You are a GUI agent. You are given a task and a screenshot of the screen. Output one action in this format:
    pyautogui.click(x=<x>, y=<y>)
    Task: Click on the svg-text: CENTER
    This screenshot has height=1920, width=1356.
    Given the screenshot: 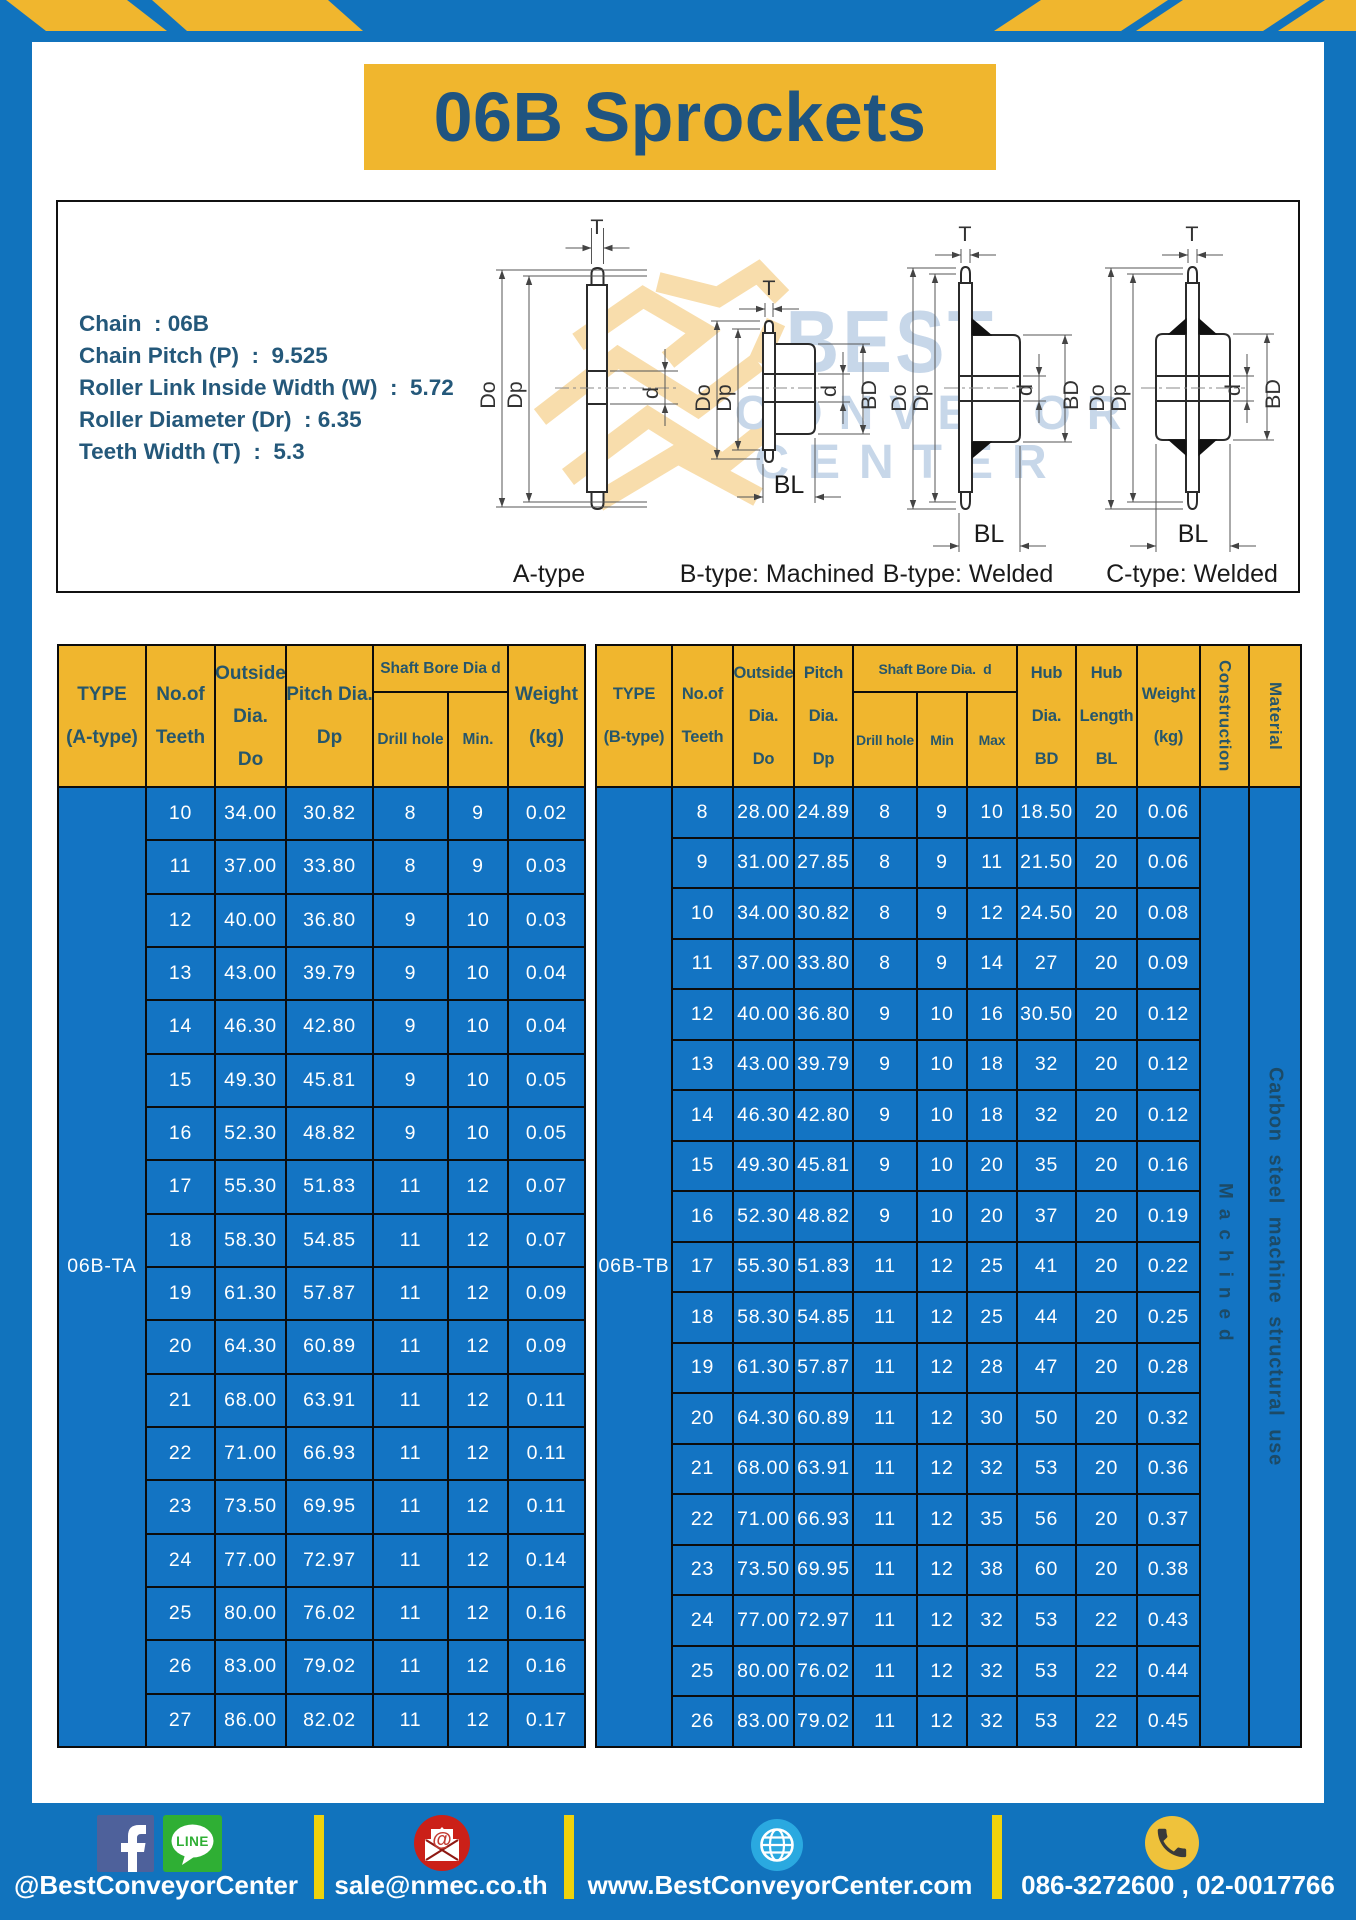 What is the action you would take?
    pyautogui.click(x=909, y=462)
    